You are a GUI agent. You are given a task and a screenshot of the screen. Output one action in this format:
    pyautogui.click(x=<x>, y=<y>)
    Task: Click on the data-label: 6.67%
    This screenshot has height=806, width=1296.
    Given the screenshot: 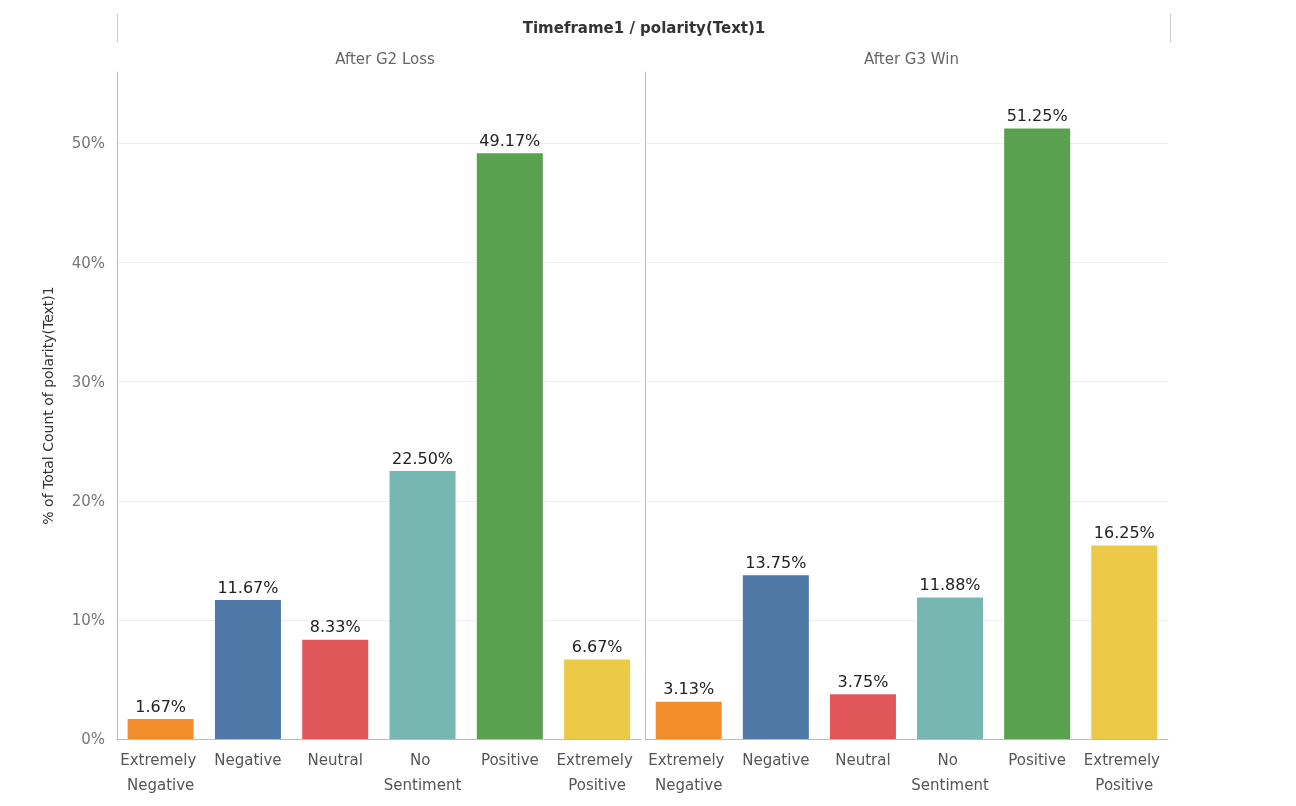 What is the action you would take?
    pyautogui.click(x=597, y=647)
    